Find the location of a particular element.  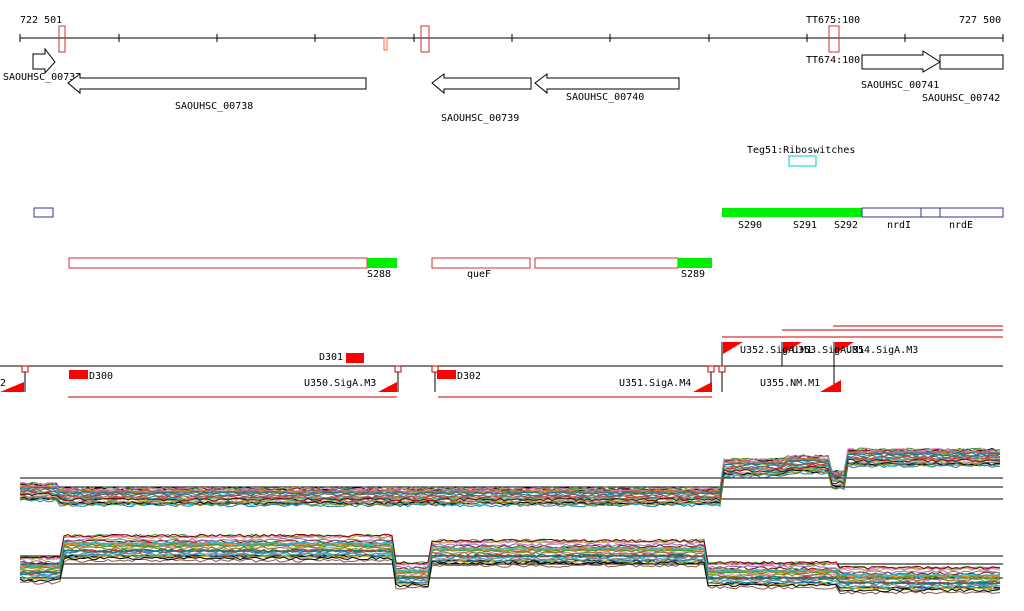

feature-d301 is located at coordinates (355, 358).